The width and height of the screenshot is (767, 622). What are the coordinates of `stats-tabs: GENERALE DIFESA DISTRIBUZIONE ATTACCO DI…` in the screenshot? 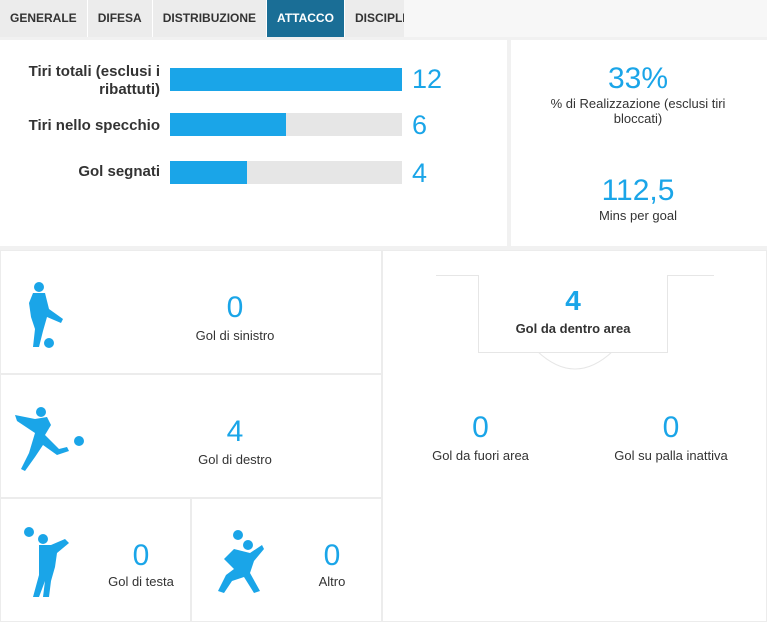 It's located at (217, 18).